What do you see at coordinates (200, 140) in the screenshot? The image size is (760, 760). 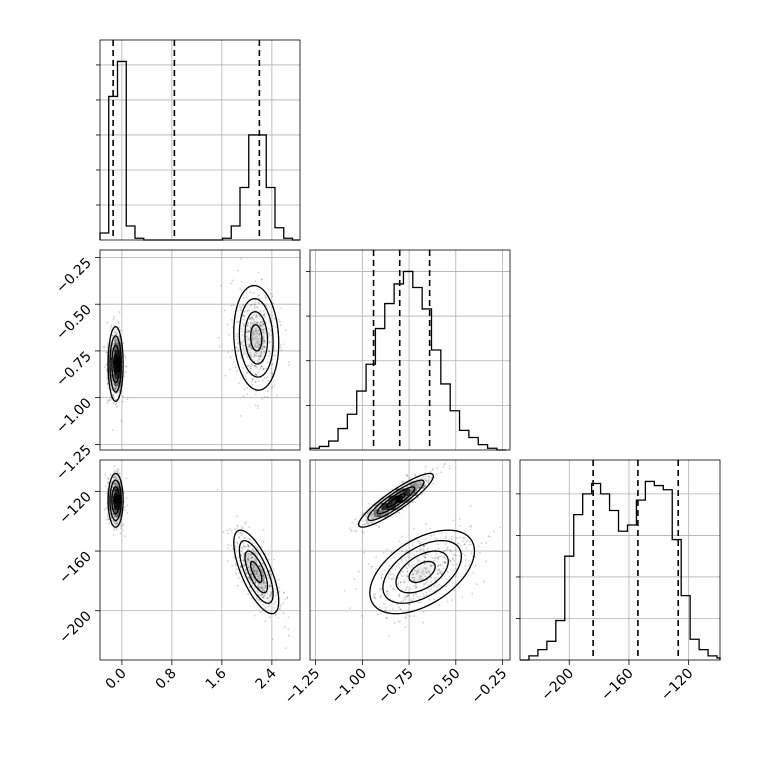 I see `hist-1-frame` at bounding box center [200, 140].